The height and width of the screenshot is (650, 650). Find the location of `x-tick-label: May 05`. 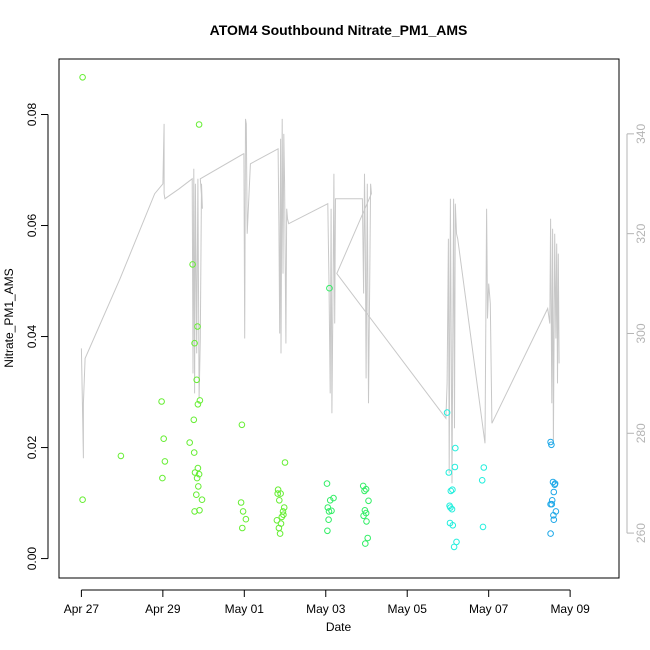

x-tick-label: May 05 is located at coordinates (408, 609).